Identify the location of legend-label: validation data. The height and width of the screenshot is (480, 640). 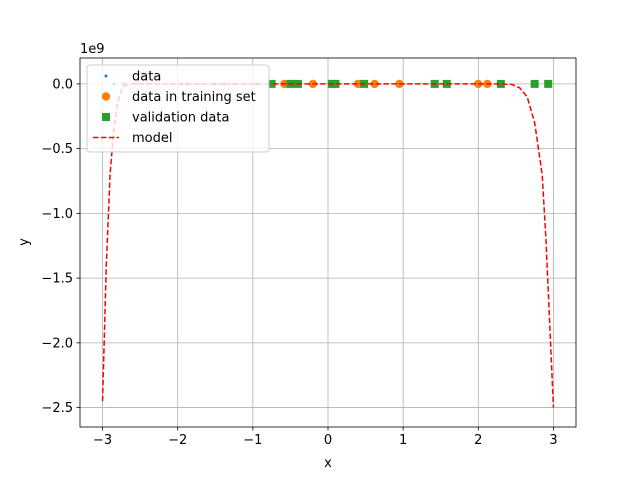
(180, 118).